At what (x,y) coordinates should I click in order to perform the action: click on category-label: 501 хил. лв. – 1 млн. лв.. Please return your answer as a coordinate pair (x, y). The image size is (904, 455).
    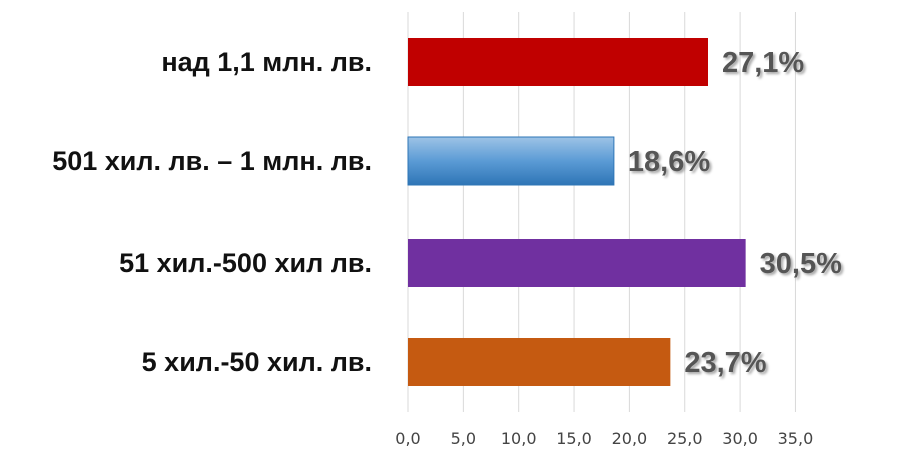
    Looking at the image, I should click on (212, 161).